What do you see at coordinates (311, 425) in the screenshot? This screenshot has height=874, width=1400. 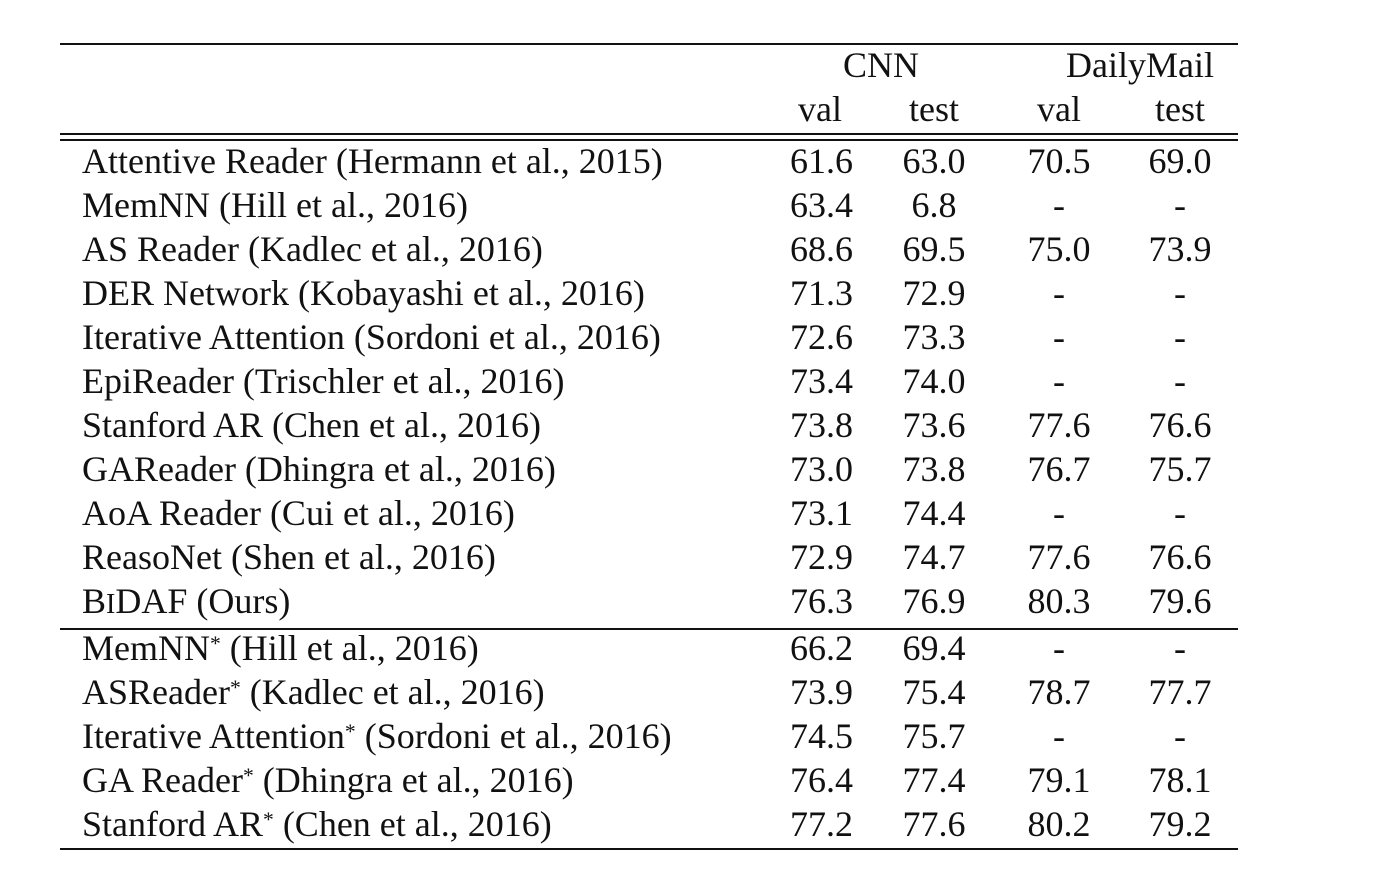 I see `model-name-cell: Stanford AR (Chen et al., 2016)` at bounding box center [311, 425].